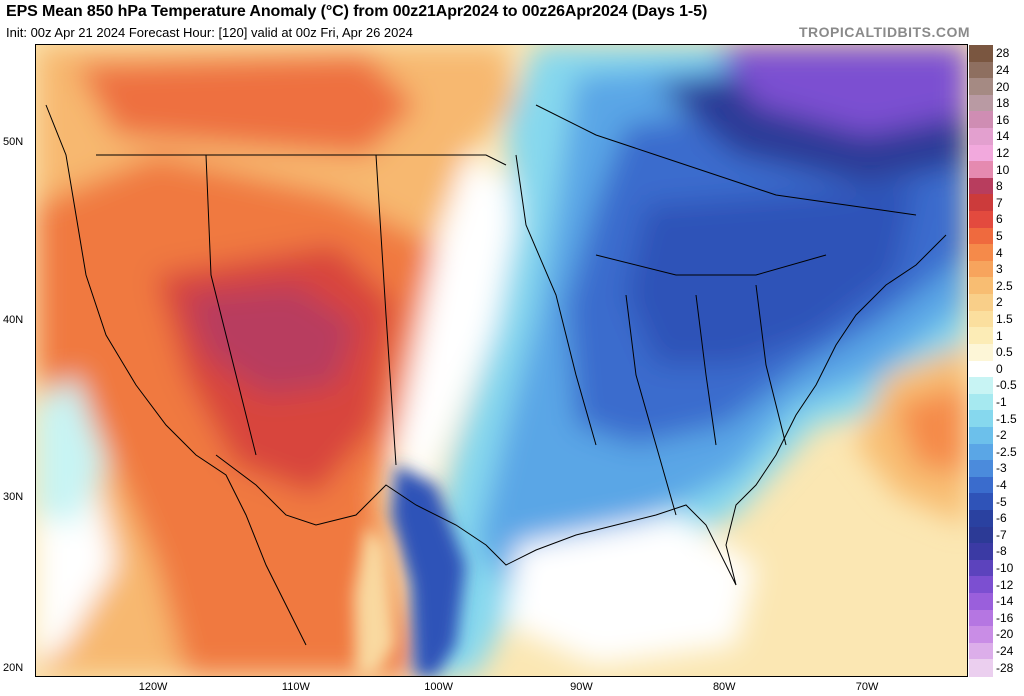 The width and height of the screenshot is (1024, 696). What do you see at coordinates (1006, 418) in the screenshot?
I see `colorbar-label: -1.5` at bounding box center [1006, 418].